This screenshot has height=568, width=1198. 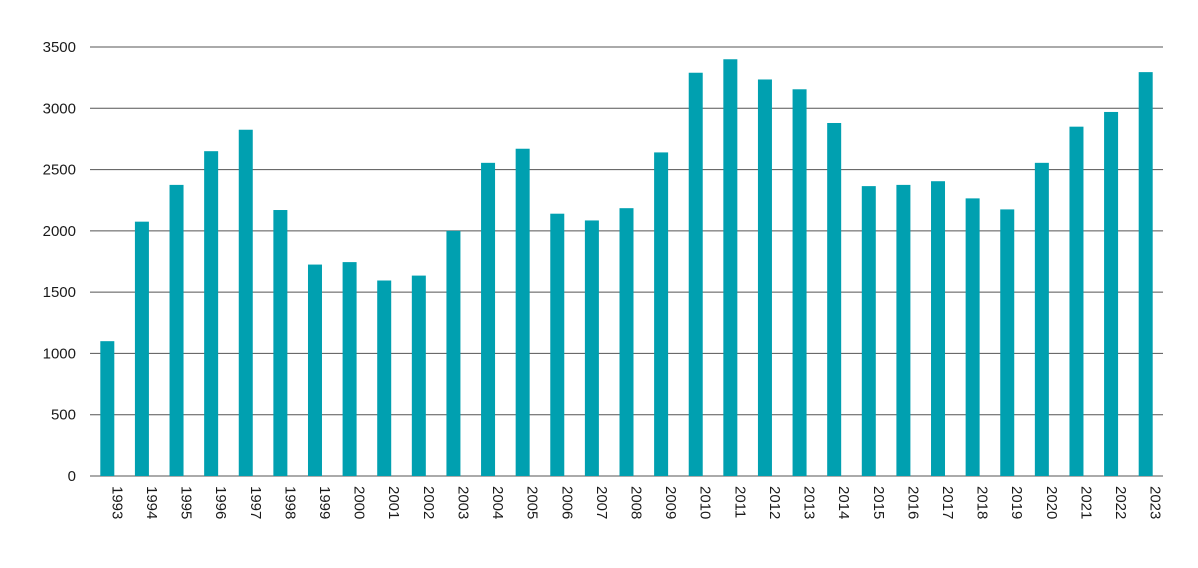 What do you see at coordinates (186, 502) in the screenshot?
I see `x-tick-label: 1995` at bounding box center [186, 502].